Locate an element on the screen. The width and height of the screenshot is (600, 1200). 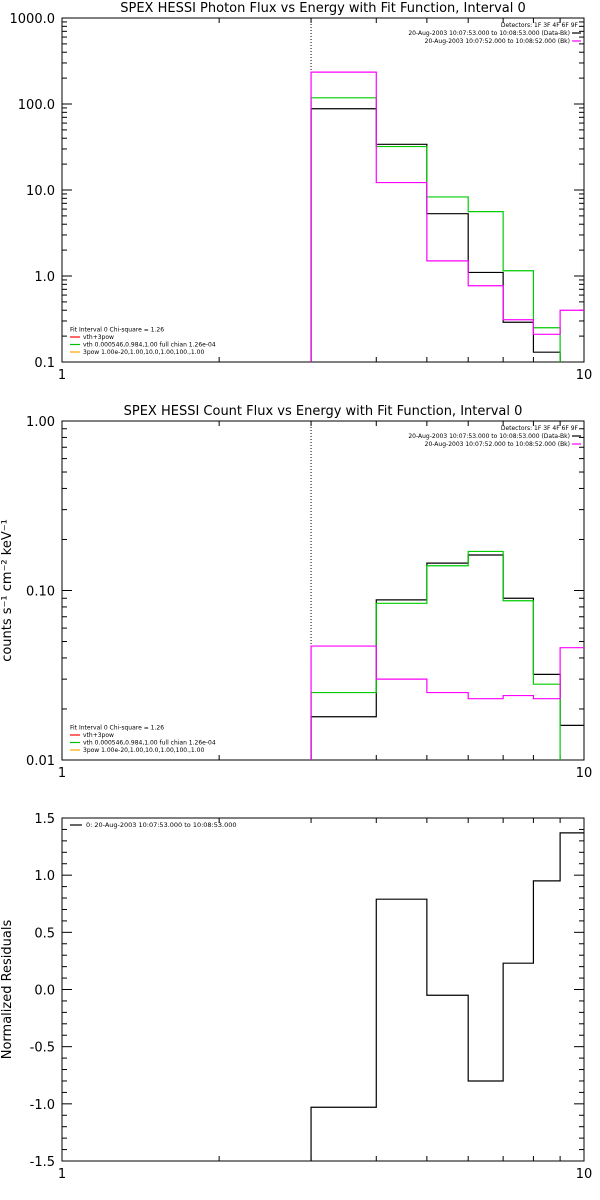
y-tick-label: -1.0 is located at coordinates (42, 1105).